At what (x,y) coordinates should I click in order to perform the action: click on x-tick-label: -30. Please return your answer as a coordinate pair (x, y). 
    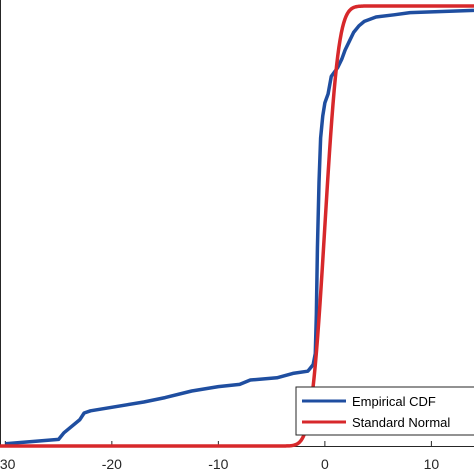
    Looking at the image, I should click on (8, 464).